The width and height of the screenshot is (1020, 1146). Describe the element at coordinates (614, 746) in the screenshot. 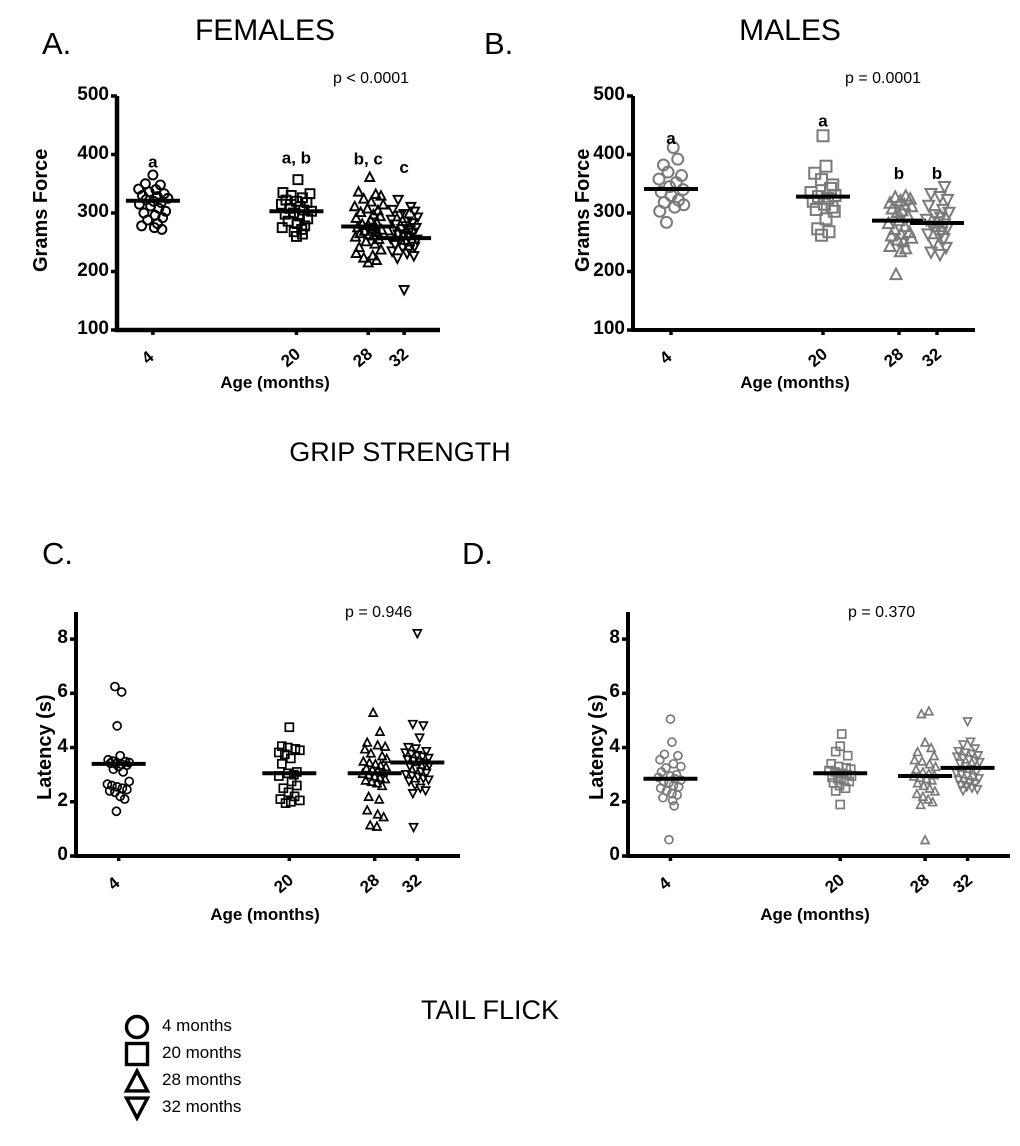

I see `panel-d-ytick-4: 4` at that location.